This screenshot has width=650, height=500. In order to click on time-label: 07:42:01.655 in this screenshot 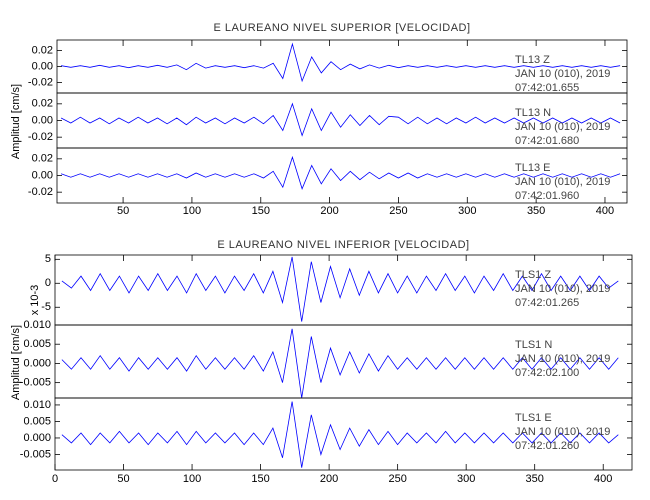, I will do `click(547, 88)`.